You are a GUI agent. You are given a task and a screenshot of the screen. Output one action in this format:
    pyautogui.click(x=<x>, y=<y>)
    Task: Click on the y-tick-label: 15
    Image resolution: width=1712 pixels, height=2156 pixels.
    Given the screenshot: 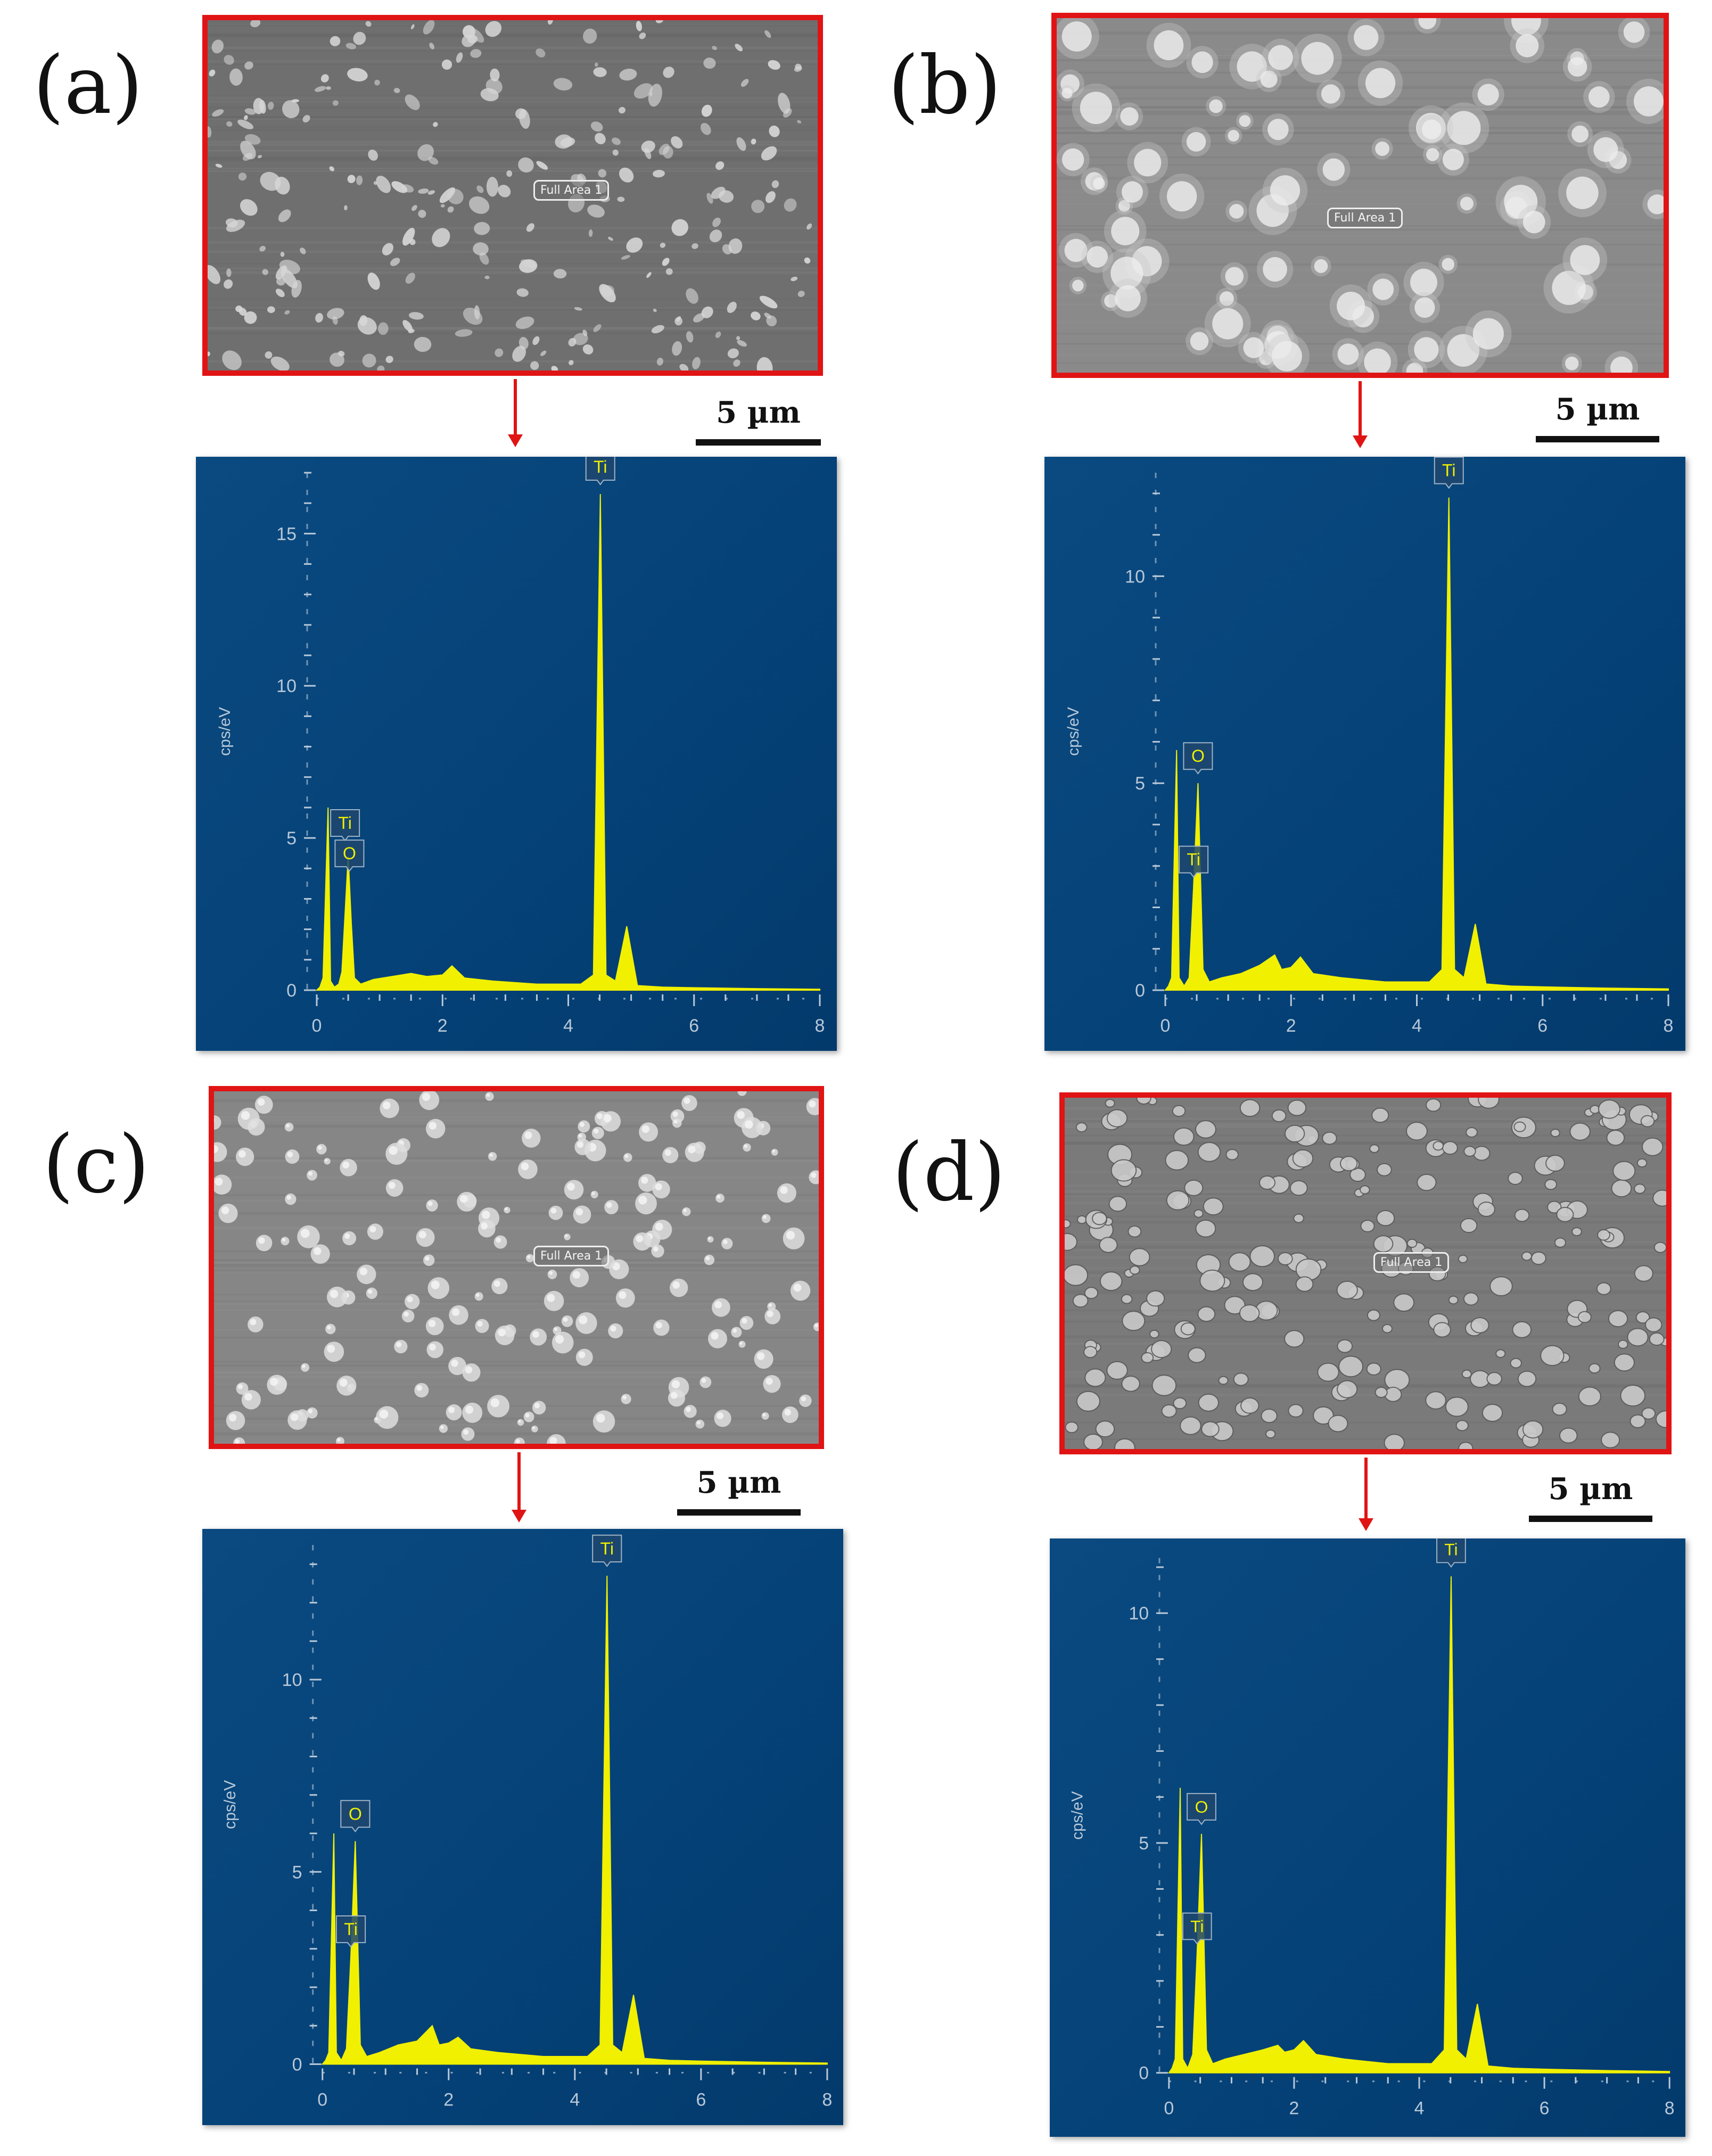 What is the action you would take?
    pyautogui.click(x=286, y=534)
    